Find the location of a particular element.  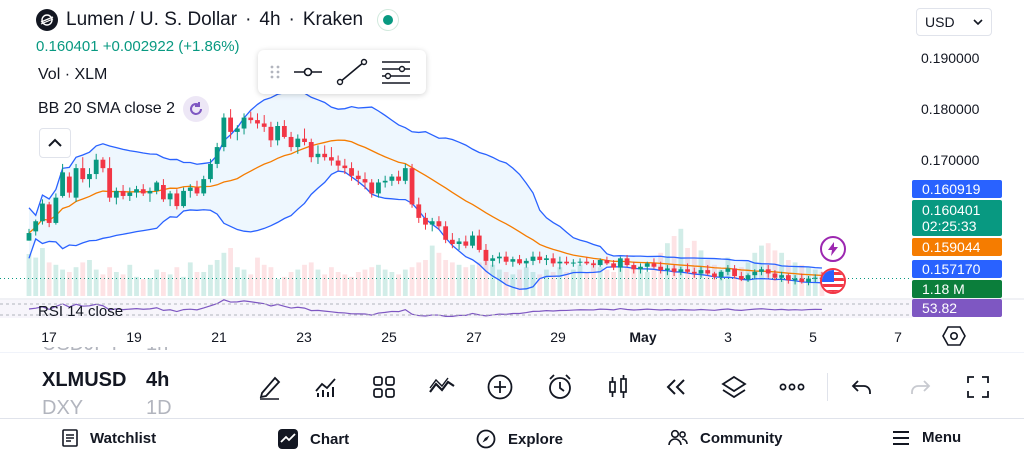

rsi-line is located at coordinates (425, 308).